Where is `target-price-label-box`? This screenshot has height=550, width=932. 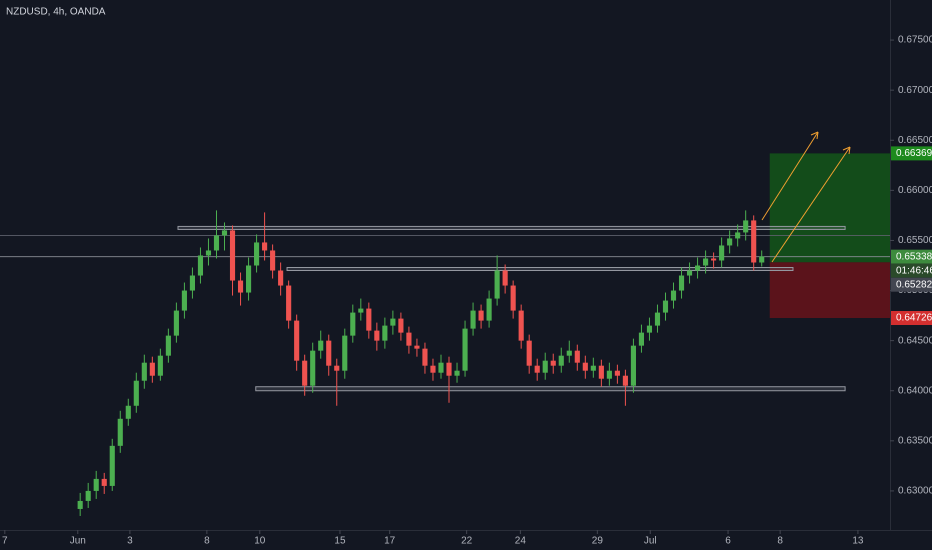
target-price-label-box is located at coordinates (911, 153).